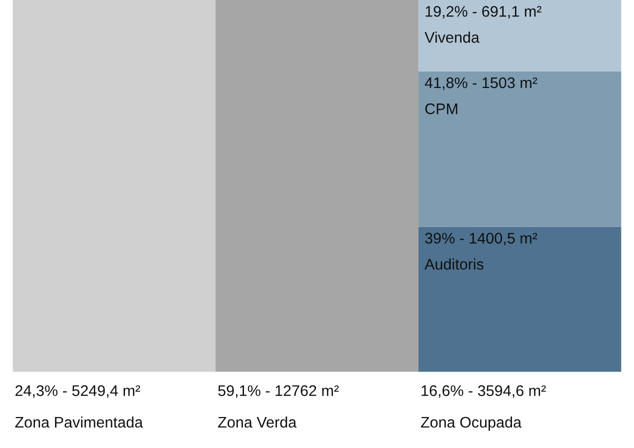 This screenshot has height=448, width=634. I want to click on data-label: 41,8% - 1503 m², so click(481, 83).